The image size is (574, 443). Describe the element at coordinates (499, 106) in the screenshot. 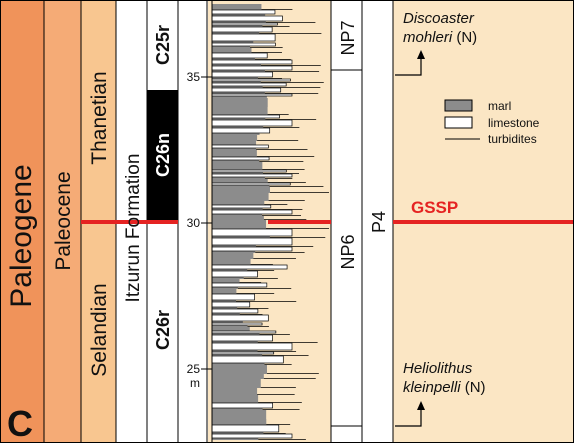

I see `legend-marl-label: marl` at that location.